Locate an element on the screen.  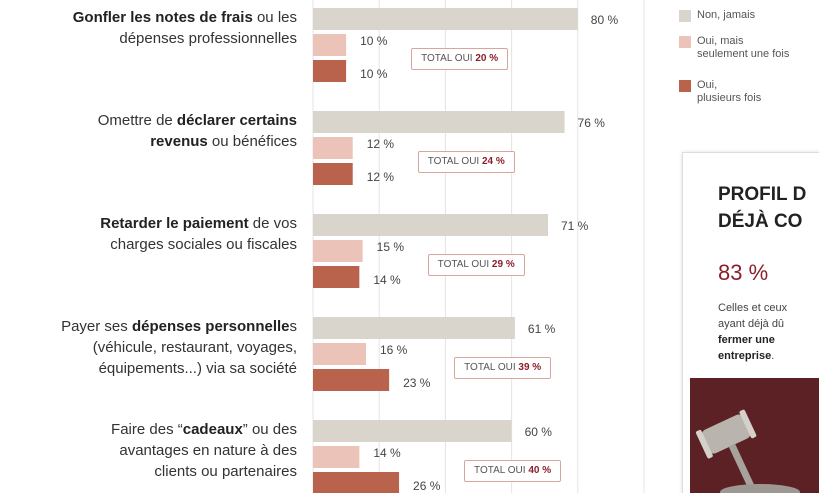
category-text: ” ou des is located at coordinates (269, 429).